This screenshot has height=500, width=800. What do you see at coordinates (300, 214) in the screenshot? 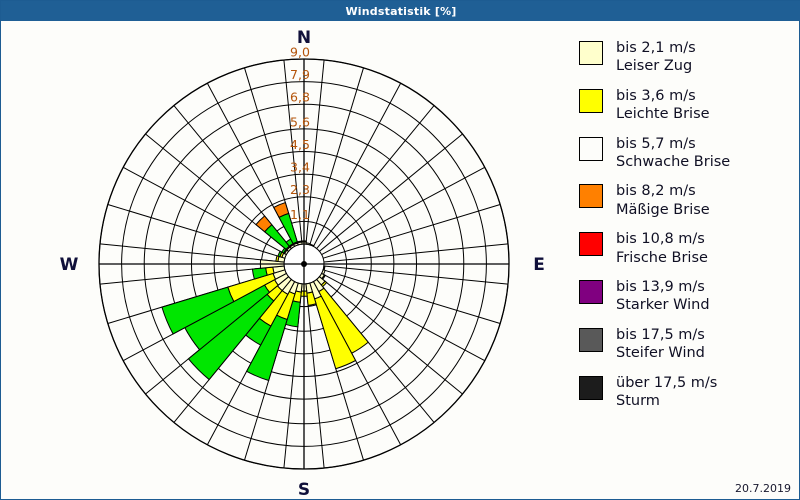
I see `radial-tick-label: 1,1` at bounding box center [300, 214].